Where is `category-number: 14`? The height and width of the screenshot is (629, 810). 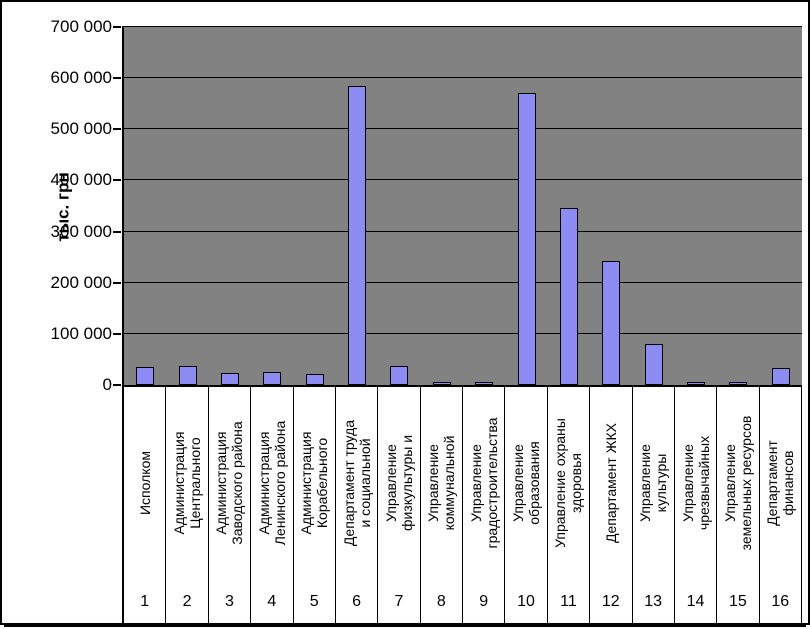
category-number: 14 is located at coordinates (696, 601).